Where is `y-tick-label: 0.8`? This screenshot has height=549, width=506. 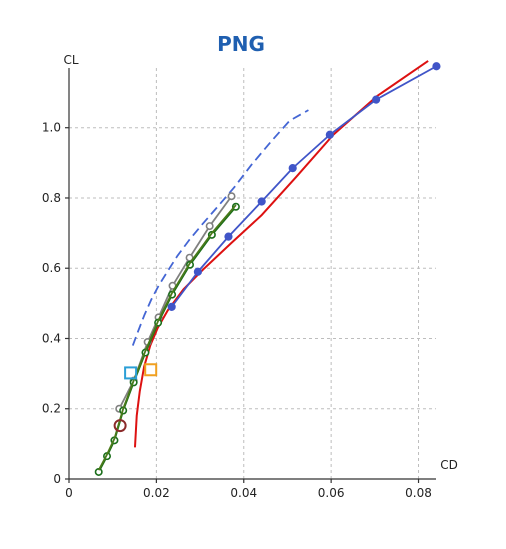 y-tick-label: 0.8 is located at coordinates (51, 198).